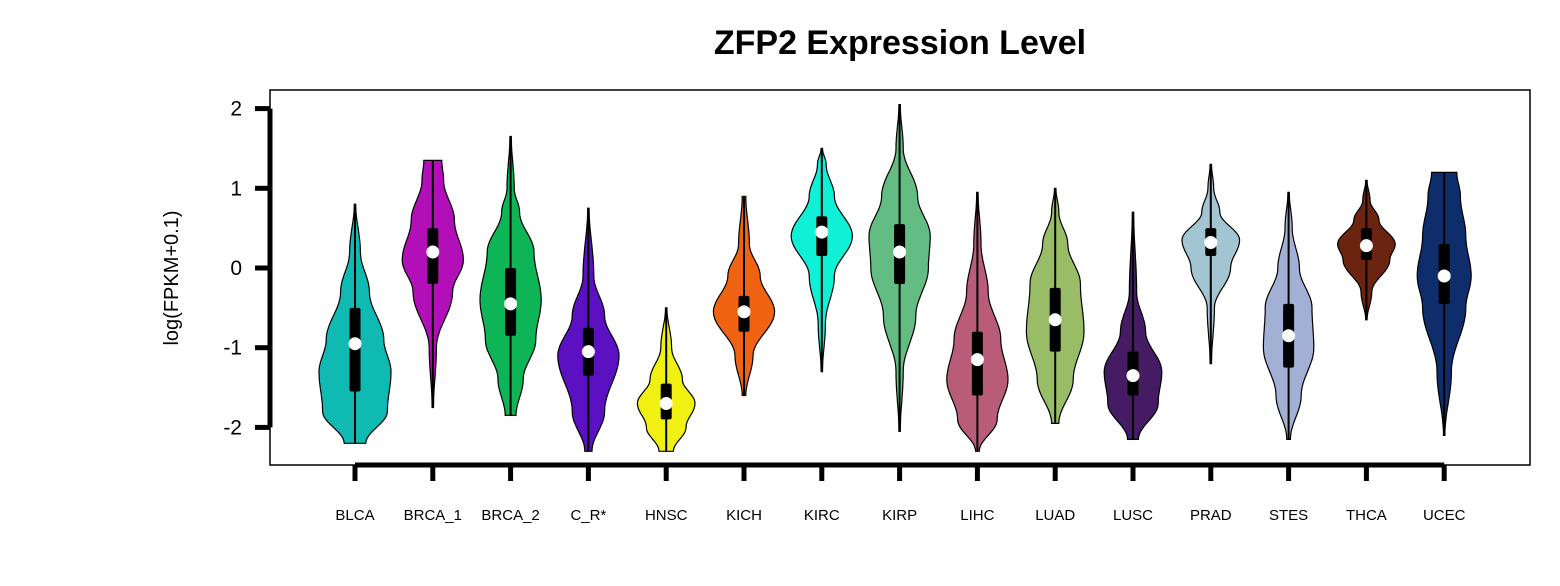  Describe the element at coordinates (1444, 515) in the screenshot. I see `x-tick-label: UCEC` at that location.